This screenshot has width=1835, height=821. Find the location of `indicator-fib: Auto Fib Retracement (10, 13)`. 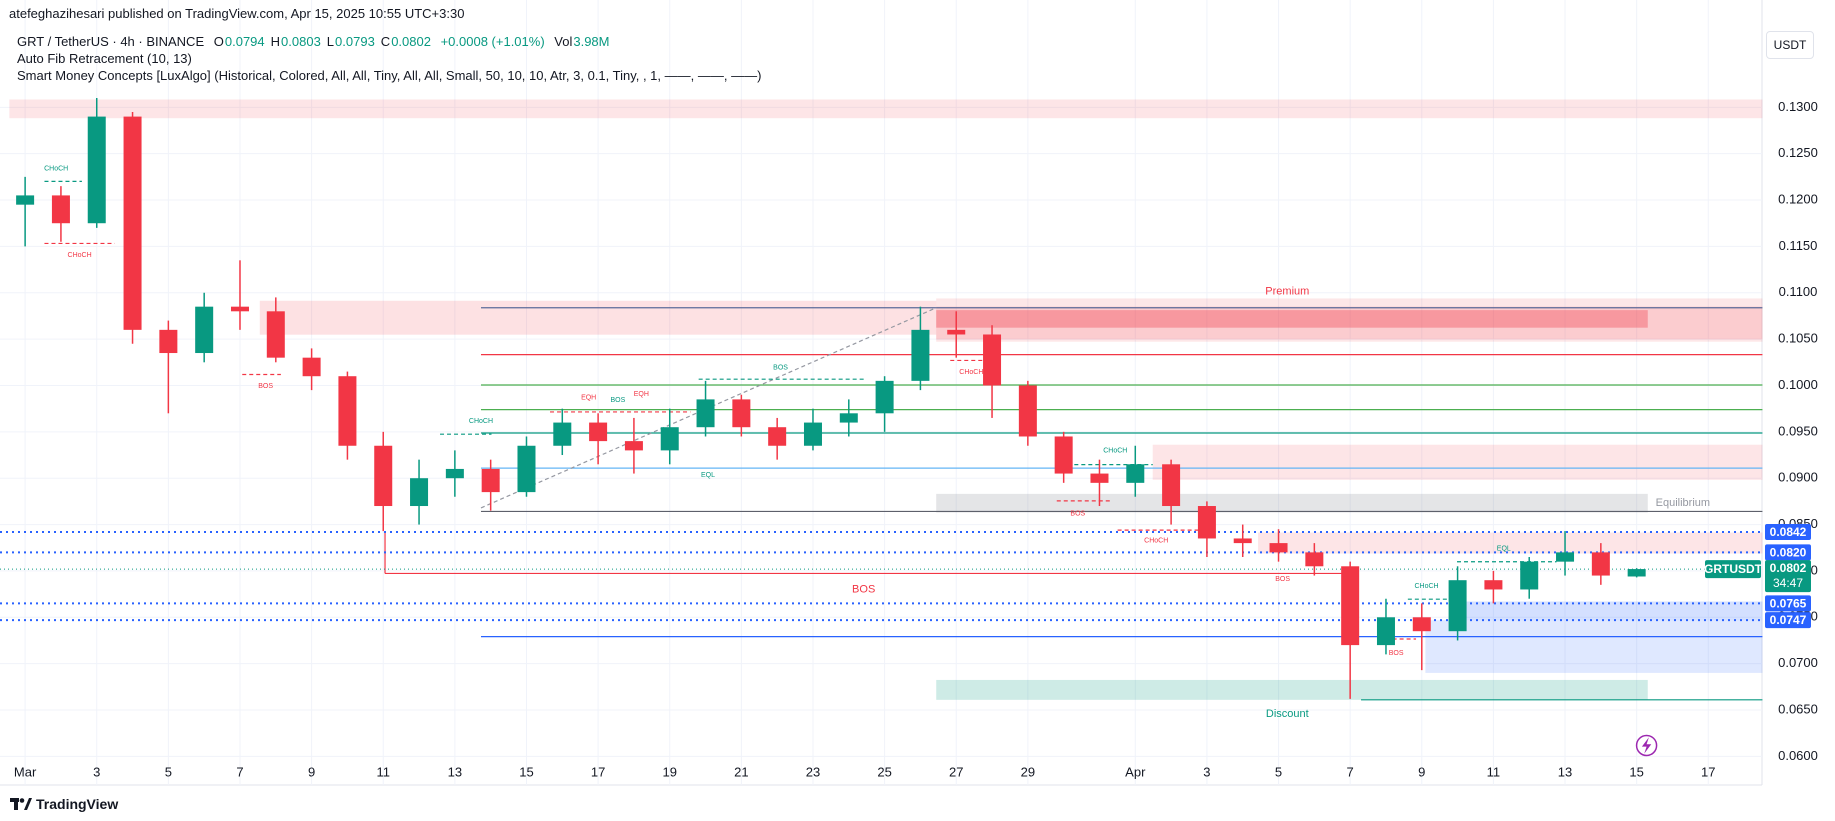

indicator-fib: Auto Fib Retracement (10, 13) is located at coordinates (104, 58).